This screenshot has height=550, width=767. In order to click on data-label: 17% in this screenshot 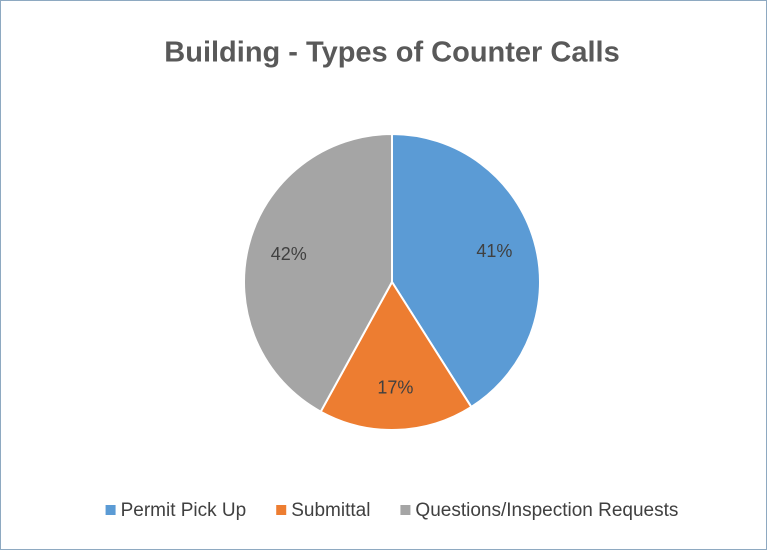, I will do `click(395, 387)`.